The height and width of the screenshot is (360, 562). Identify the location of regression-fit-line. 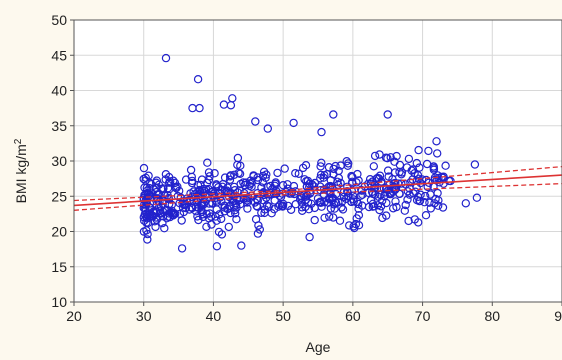
(317, 190).